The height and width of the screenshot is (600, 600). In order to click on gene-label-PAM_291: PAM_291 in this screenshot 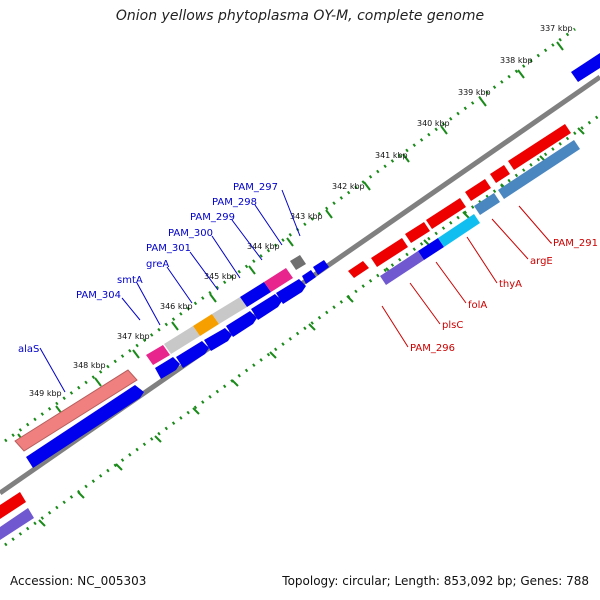, I will do `click(575, 243)`.